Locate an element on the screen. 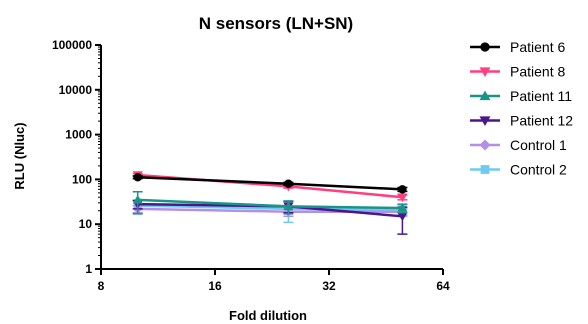  legend-label: Patient 11 is located at coordinates (541, 96).